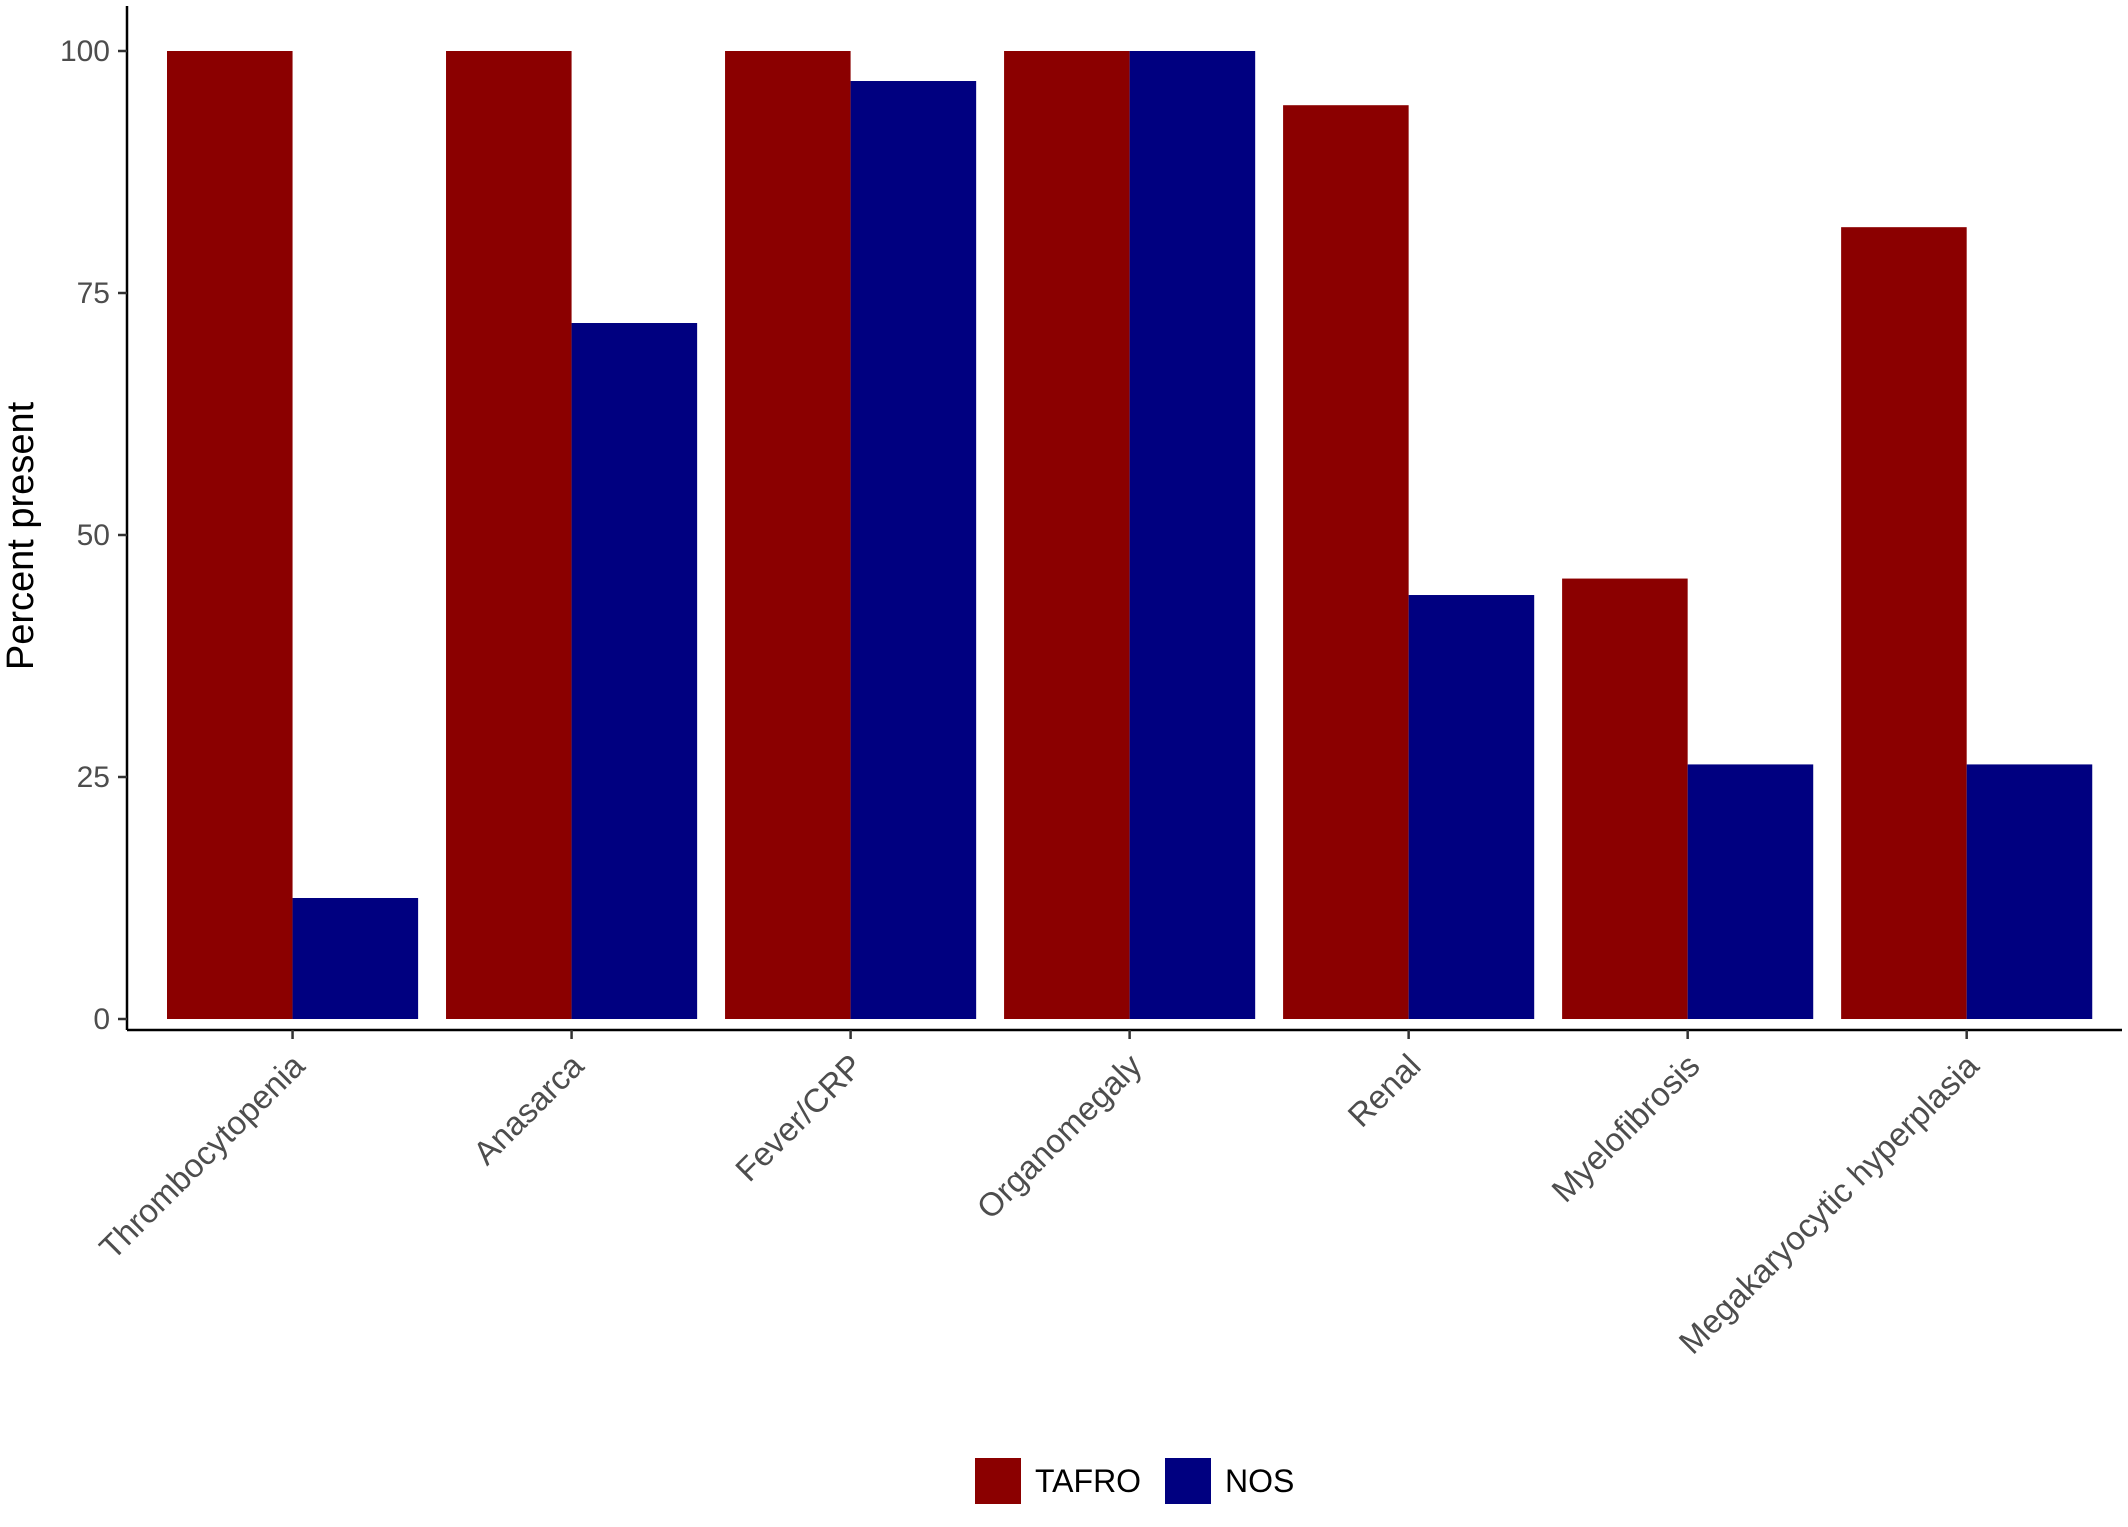 This screenshot has height=1527, width=2128. Describe the element at coordinates (1625, 1128) in the screenshot. I see `x-tick-label-myelofibrosis: Myelofibrosis` at that location.